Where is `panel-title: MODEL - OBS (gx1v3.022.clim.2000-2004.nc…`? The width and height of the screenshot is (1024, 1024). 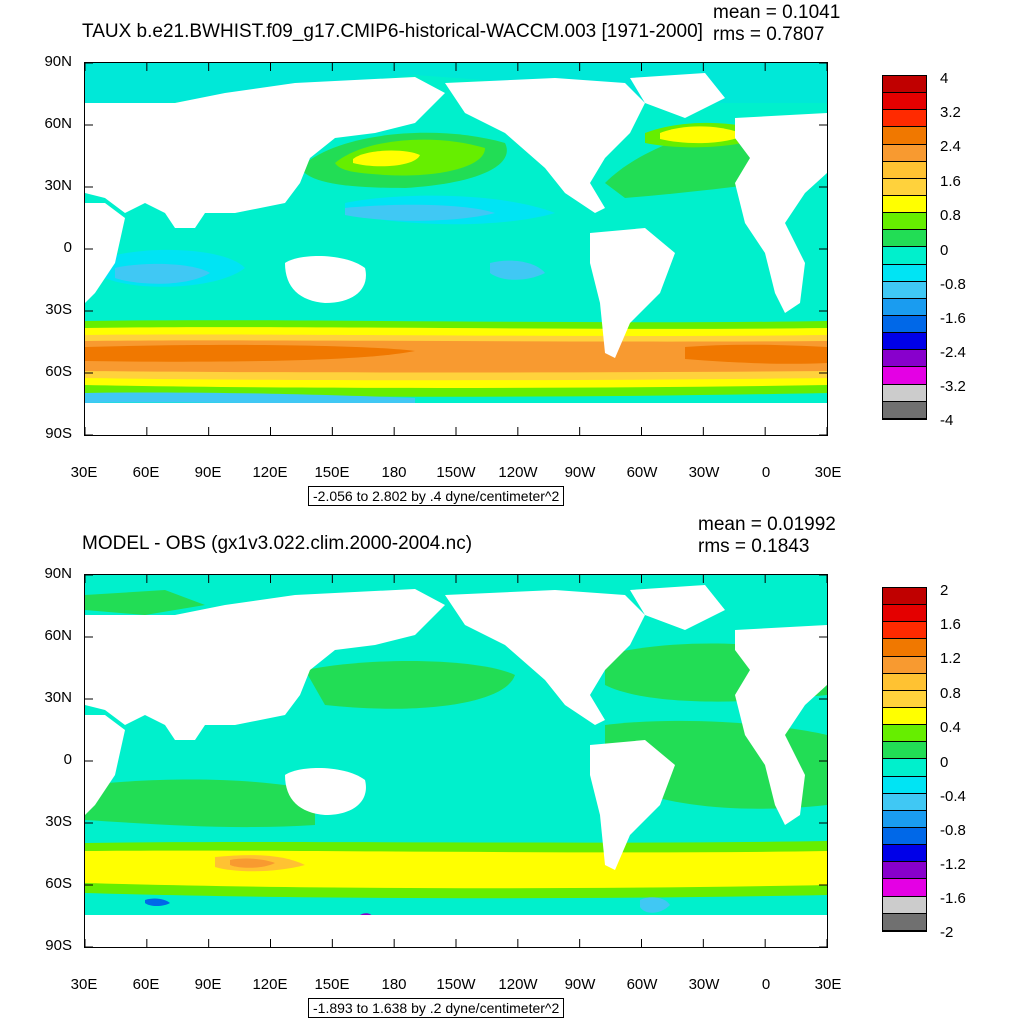
panel-title: MODEL - OBS (gx1v3.022.clim.2000-2004.nc… is located at coordinates (277, 543).